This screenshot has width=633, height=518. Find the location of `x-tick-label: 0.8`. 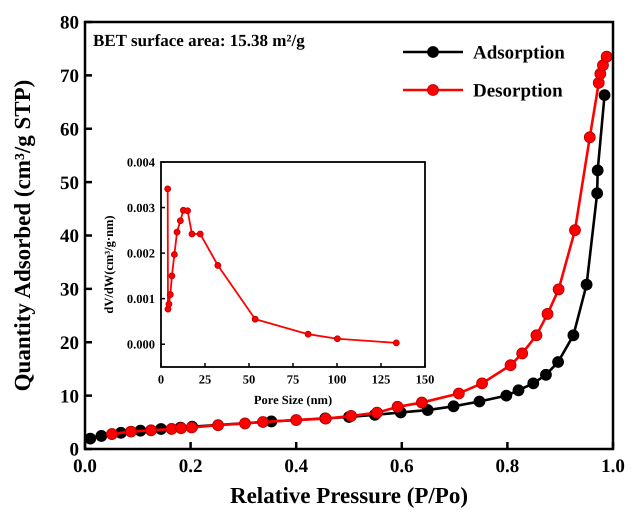

x-tick-label: 0.8 is located at coordinates (508, 466).